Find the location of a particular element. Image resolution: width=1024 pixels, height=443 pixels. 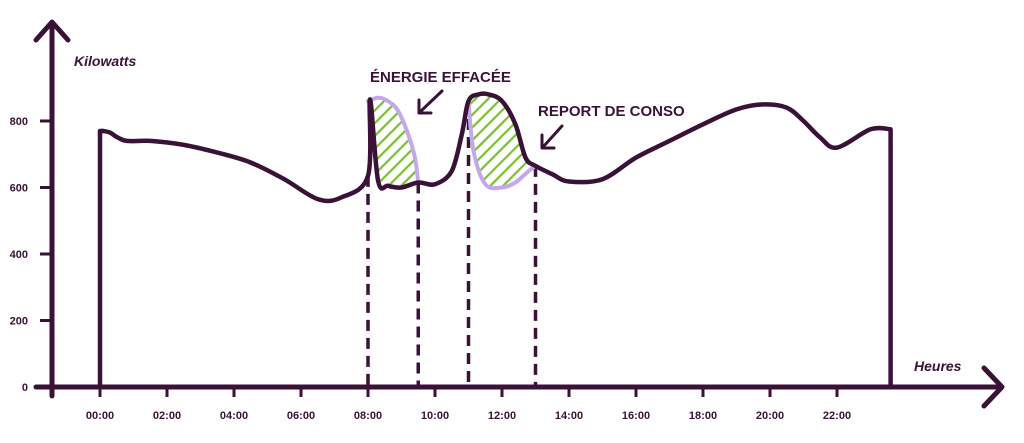

x-axis-label: Heures is located at coordinates (938, 366).